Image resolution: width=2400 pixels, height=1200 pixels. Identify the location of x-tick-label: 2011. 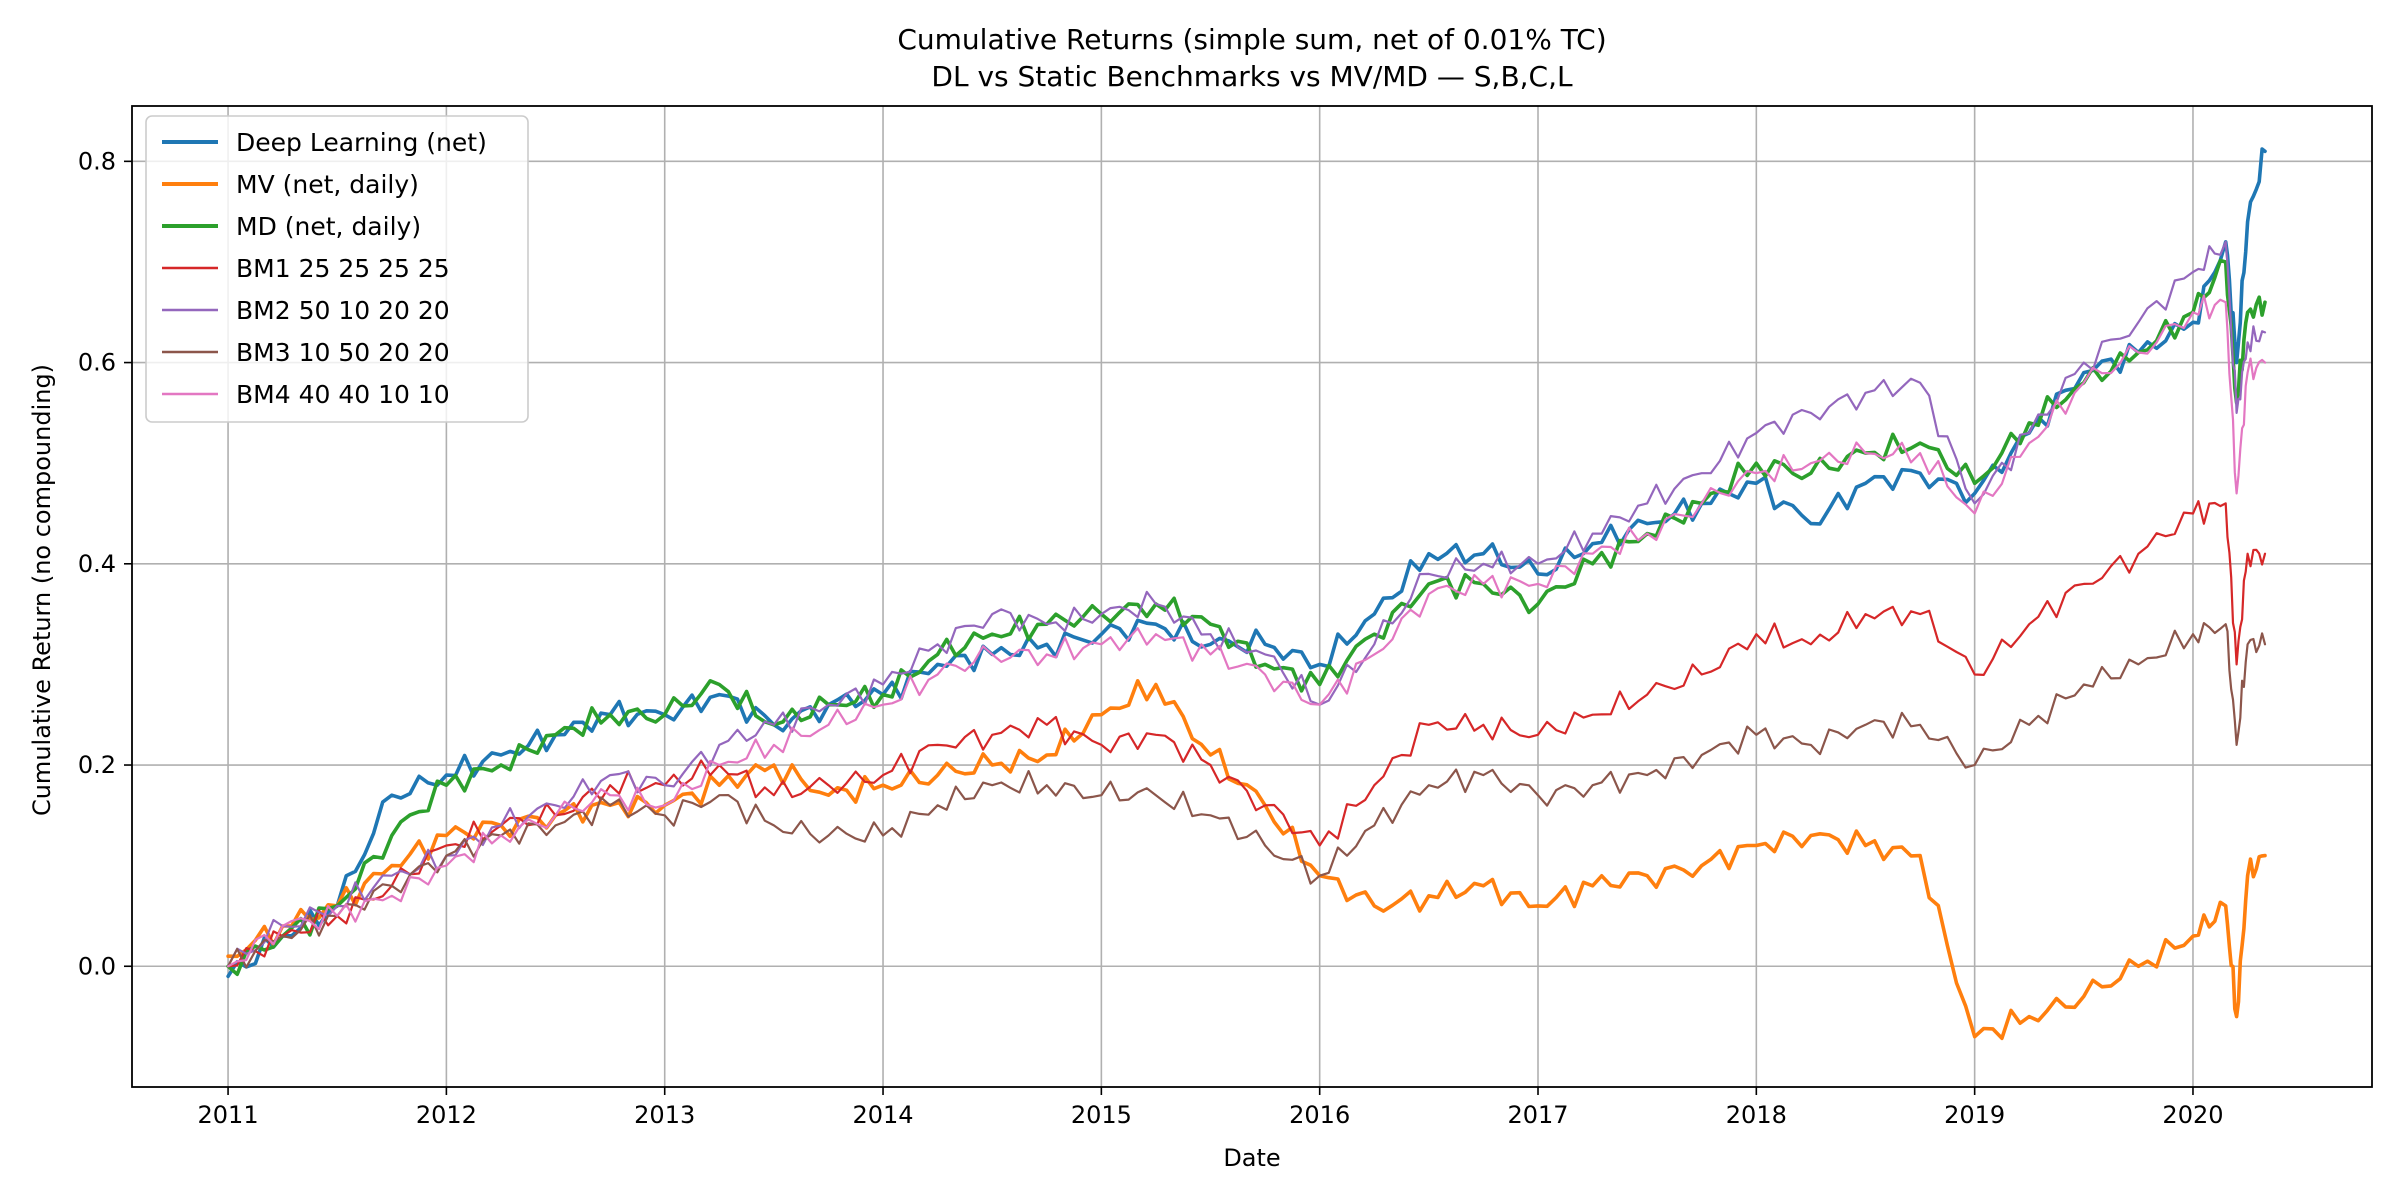
(228, 1115).